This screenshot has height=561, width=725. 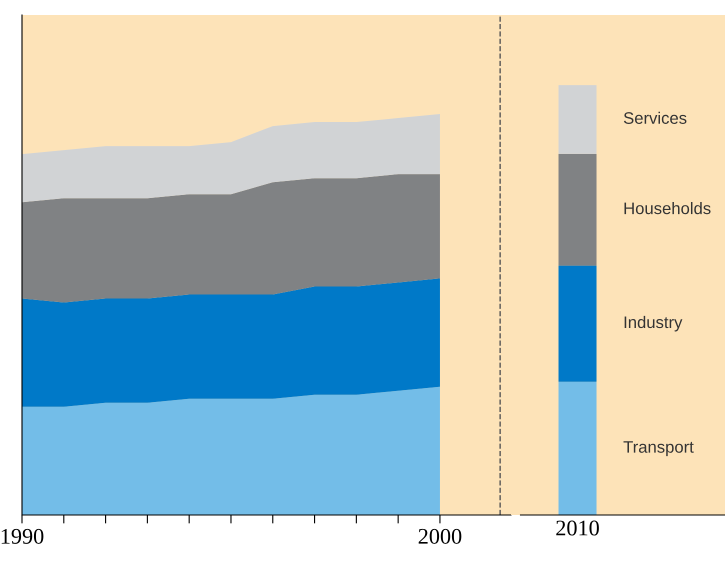 I want to click on x-tick-label: 2010, so click(x=577, y=528).